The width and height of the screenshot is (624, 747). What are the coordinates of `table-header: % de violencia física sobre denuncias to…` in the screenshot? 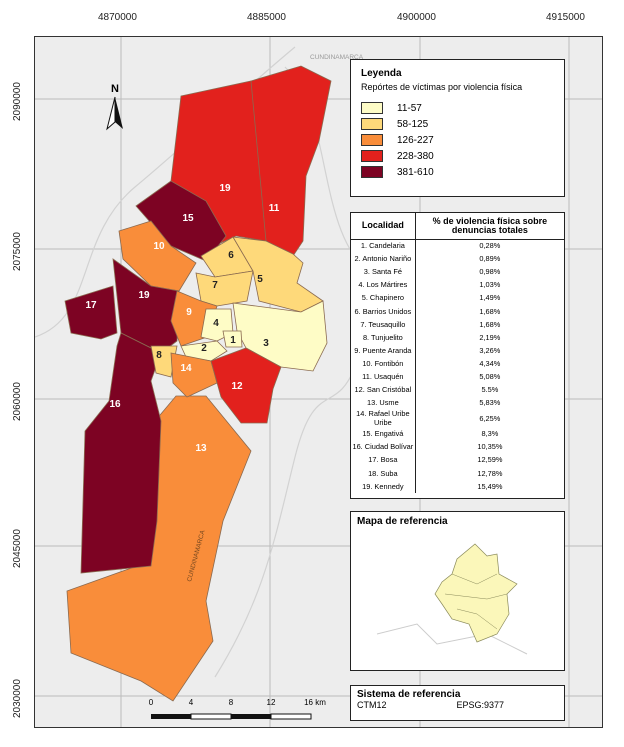 It's located at (489, 226).